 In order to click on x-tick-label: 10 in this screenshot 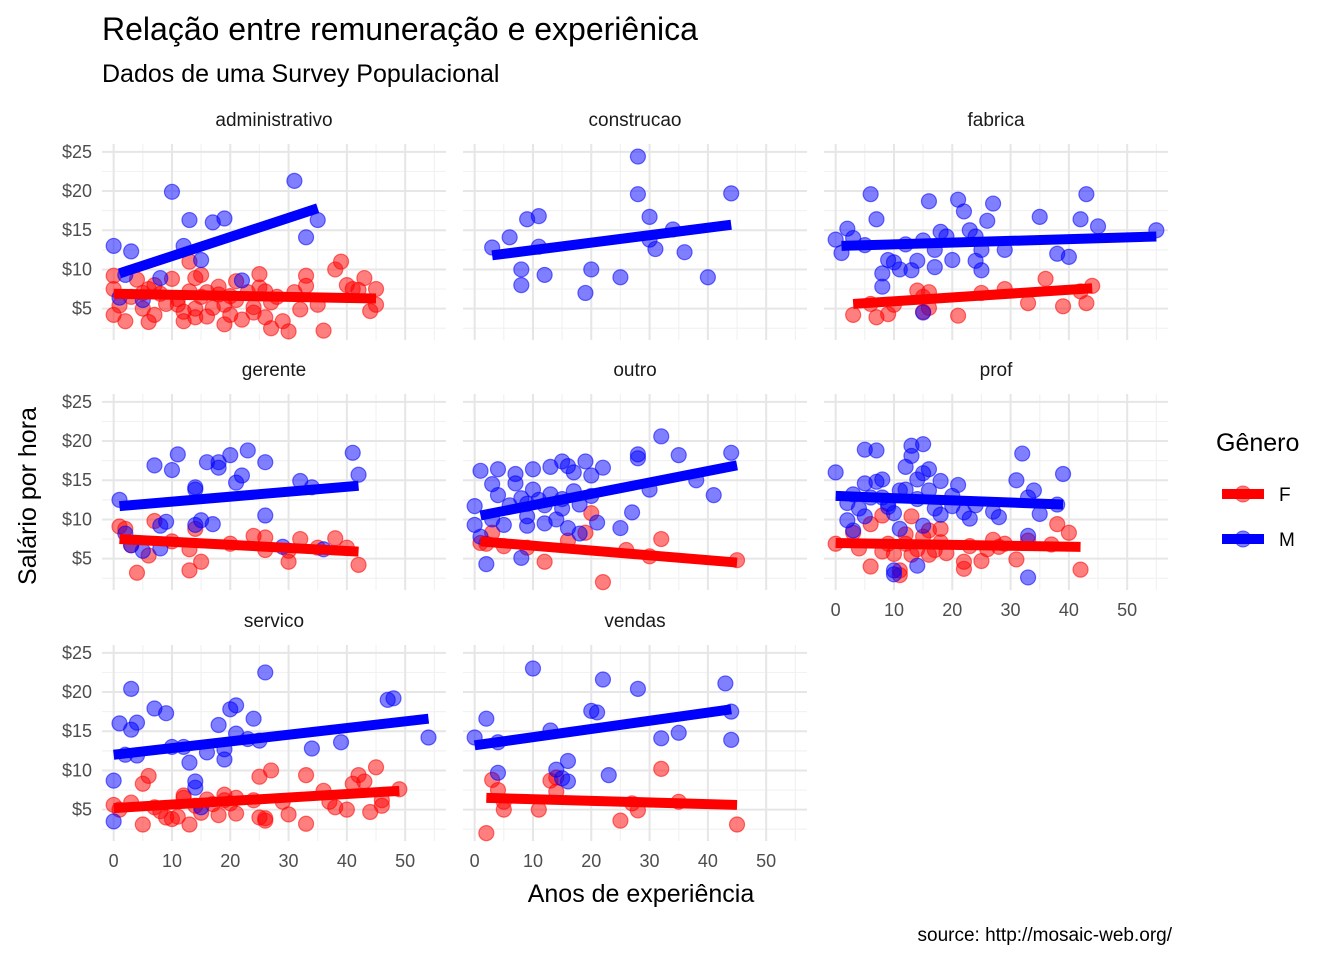, I will do `click(894, 610)`.